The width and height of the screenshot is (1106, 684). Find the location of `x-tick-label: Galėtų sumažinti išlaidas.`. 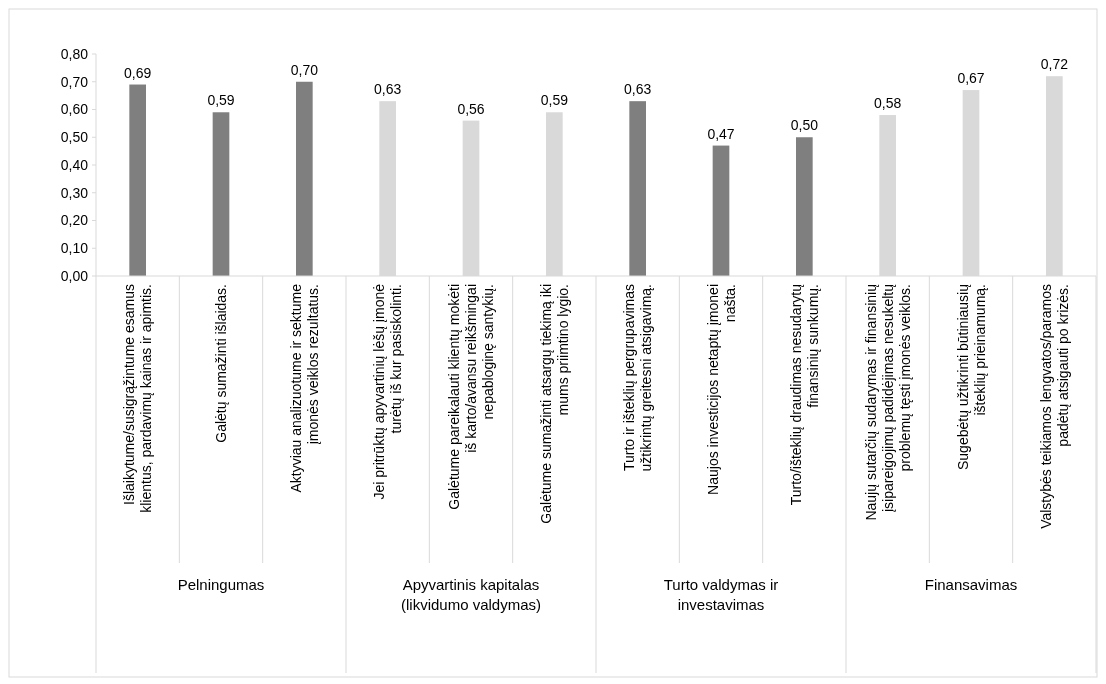

x-tick-label: Galėtų sumažinti išlaidas. is located at coordinates (221, 363).